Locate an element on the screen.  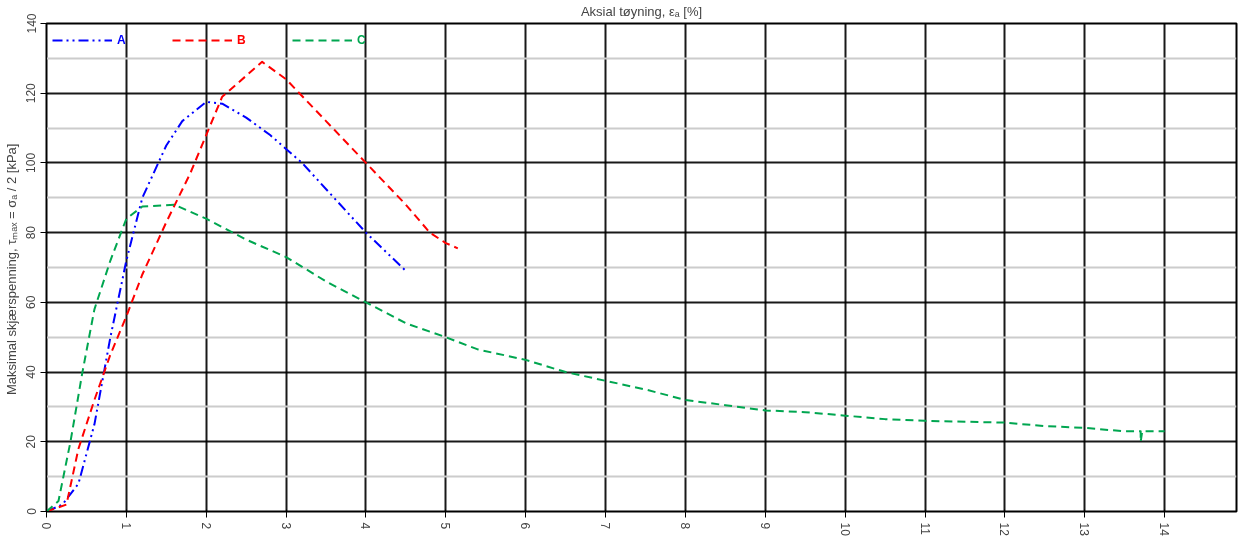
x-tick-label: 1 is located at coordinates (125, 526).